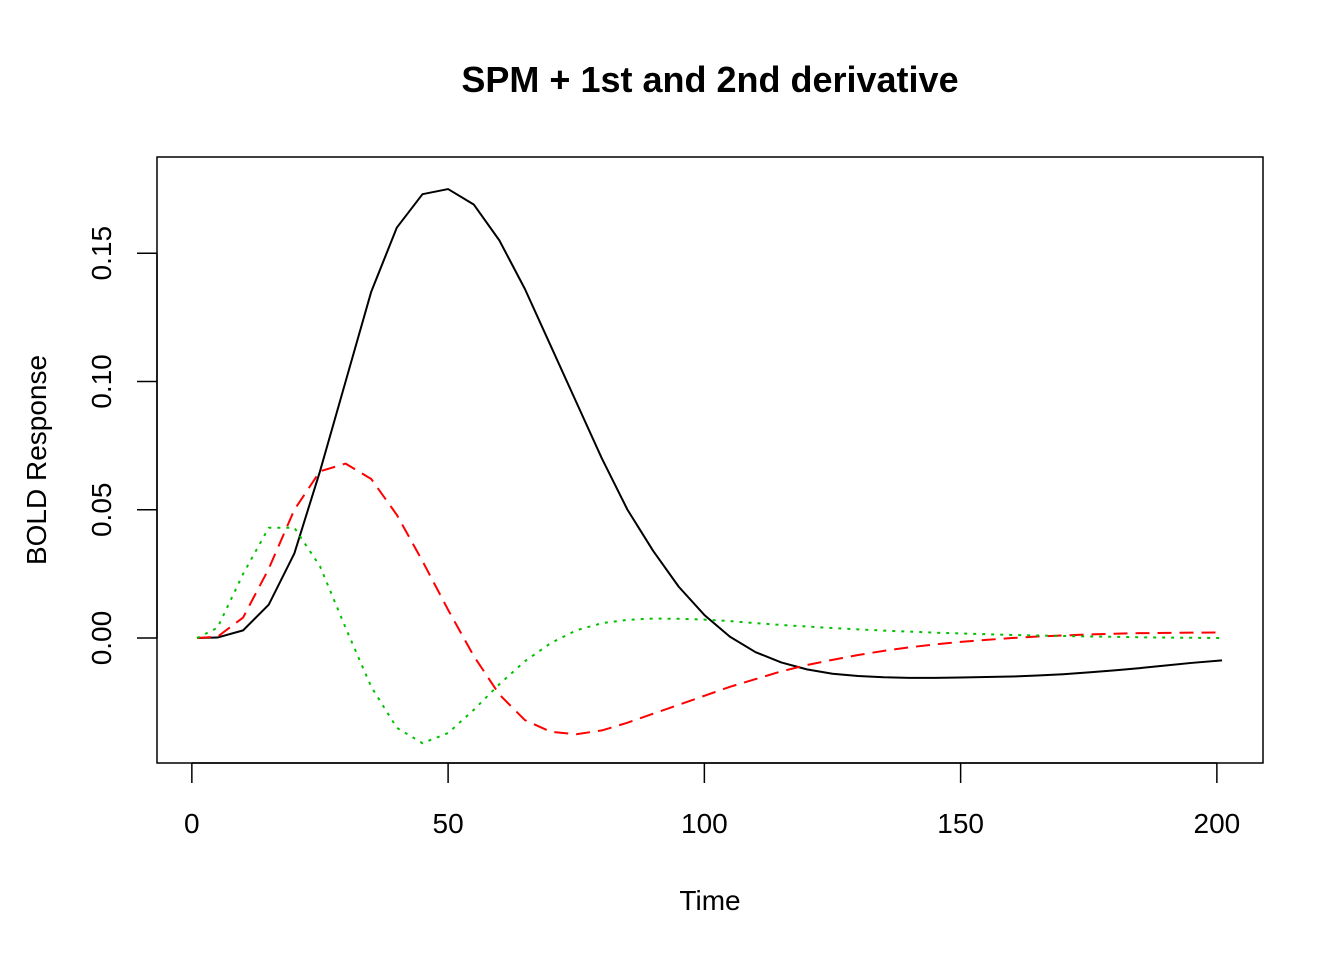 The image size is (1344, 960). Describe the element at coordinates (960, 823) in the screenshot. I see `x-tick-label: 150` at that location.